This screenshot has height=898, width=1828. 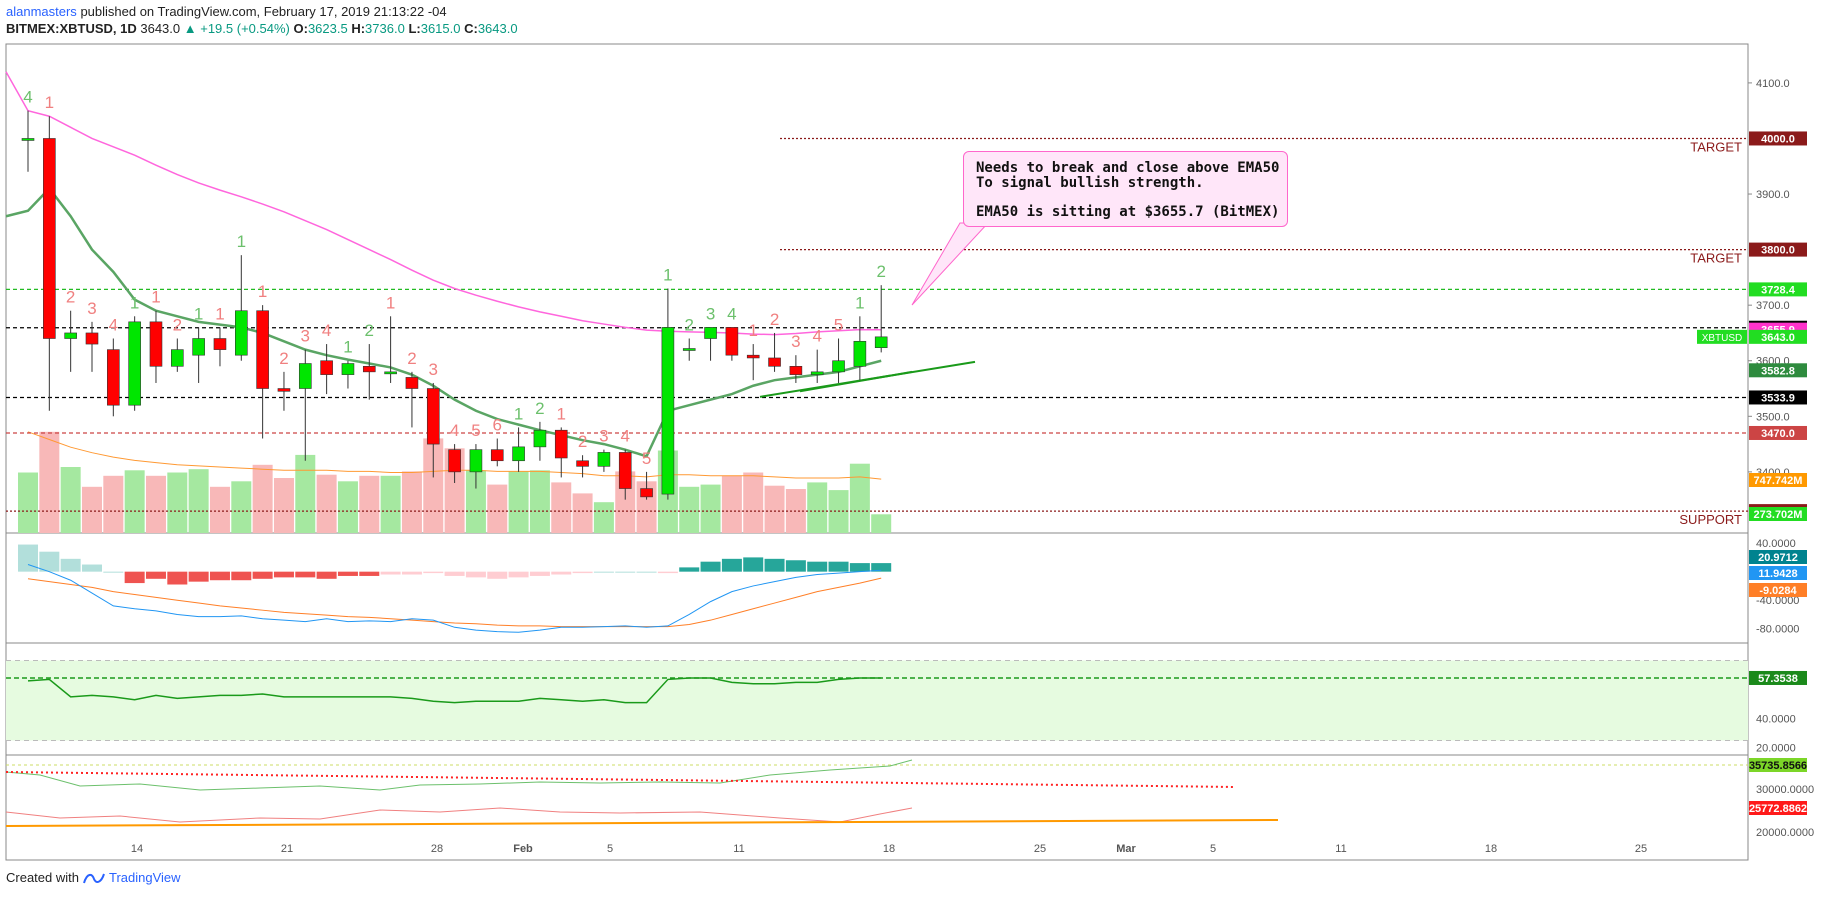 I want to click on high-value: 3736.0, so click(x=385, y=28).